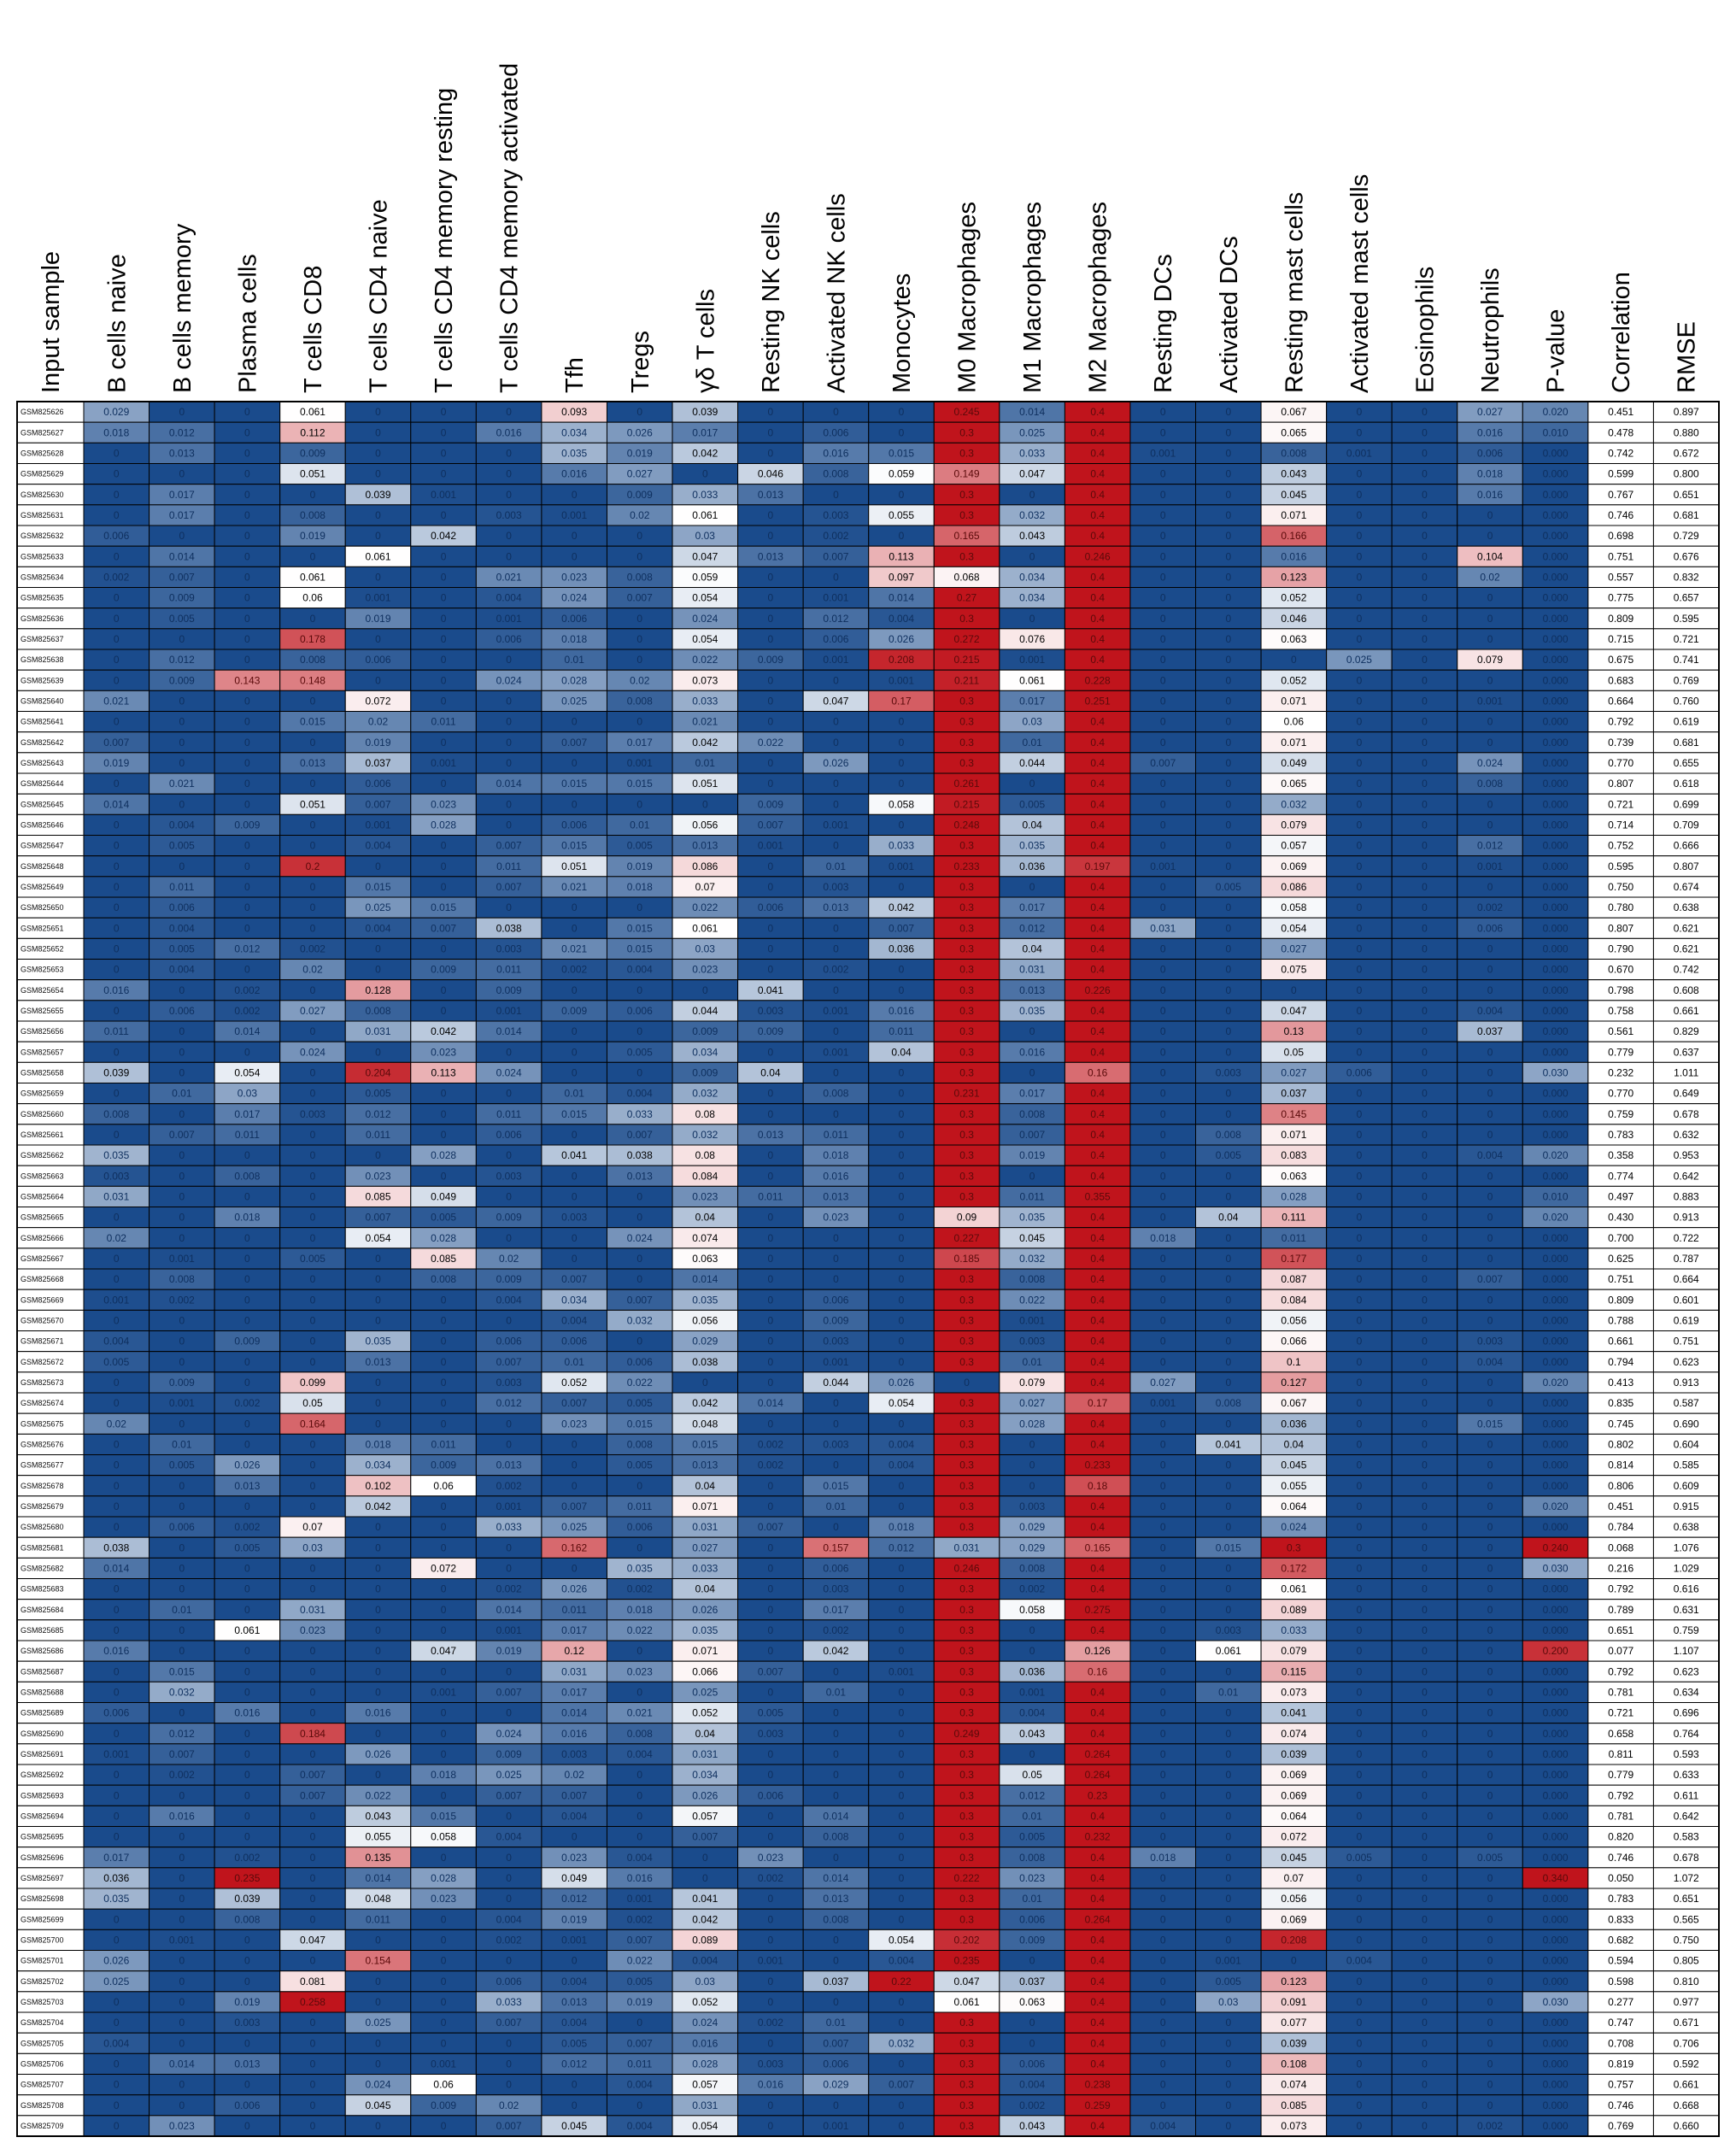 Image resolution: width=1736 pixels, height=2155 pixels. I want to click on stat-value-label: 0.696, so click(1687, 1713).